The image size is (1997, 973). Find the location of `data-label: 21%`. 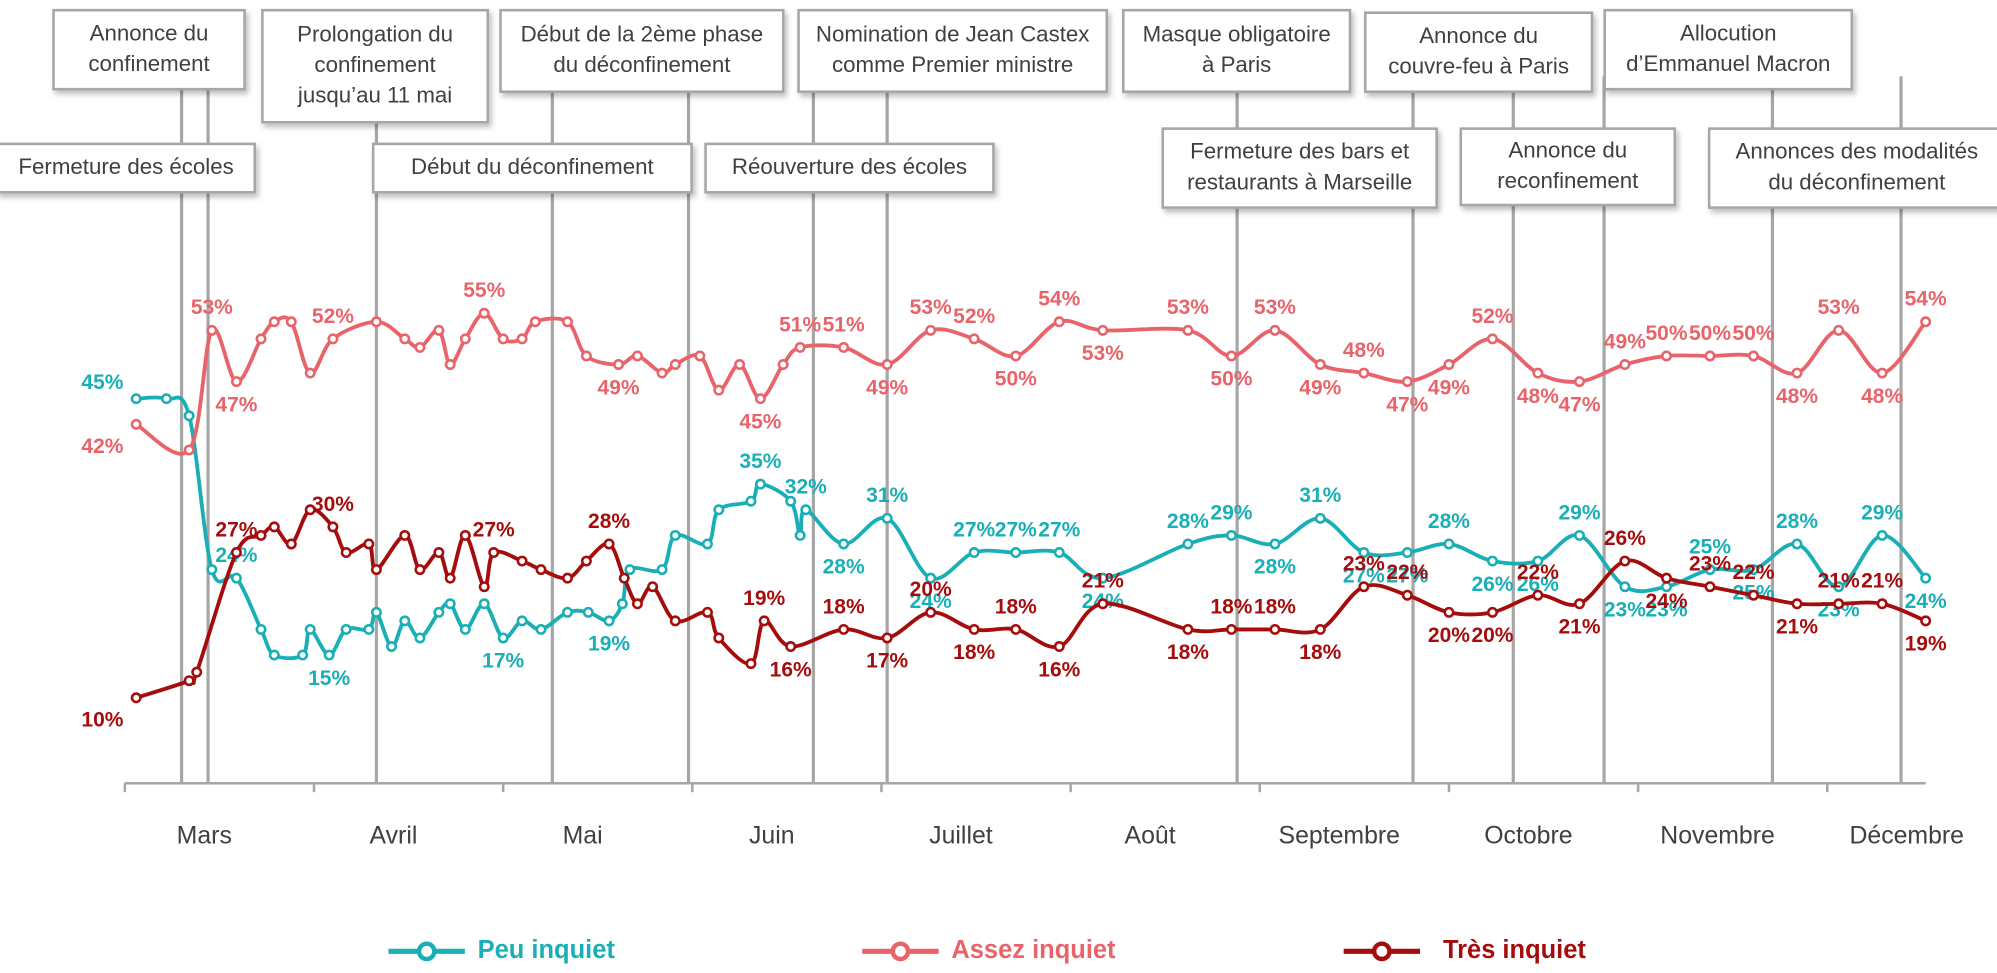

data-label: 21% is located at coordinates (1839, 581).